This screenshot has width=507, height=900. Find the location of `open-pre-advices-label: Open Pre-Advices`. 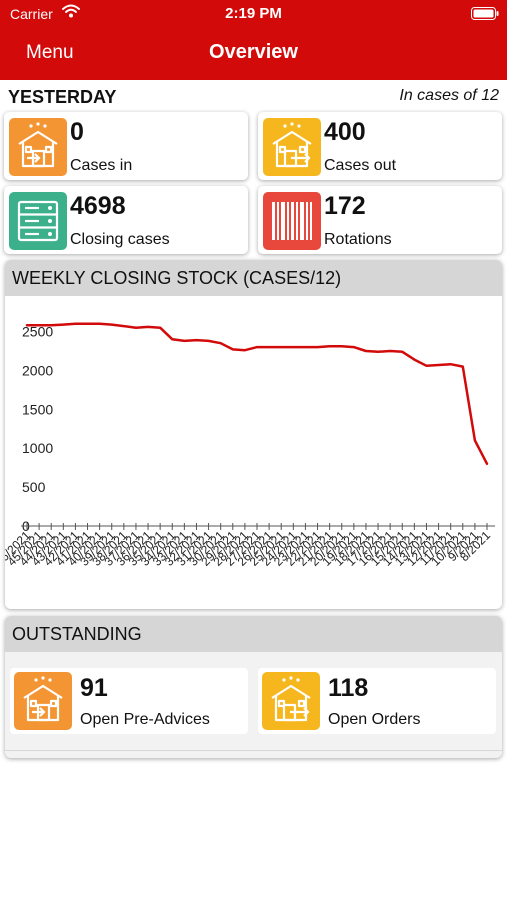

open-pre-advices-label: Open Pre-Advices is located at coordinates (145, 719).